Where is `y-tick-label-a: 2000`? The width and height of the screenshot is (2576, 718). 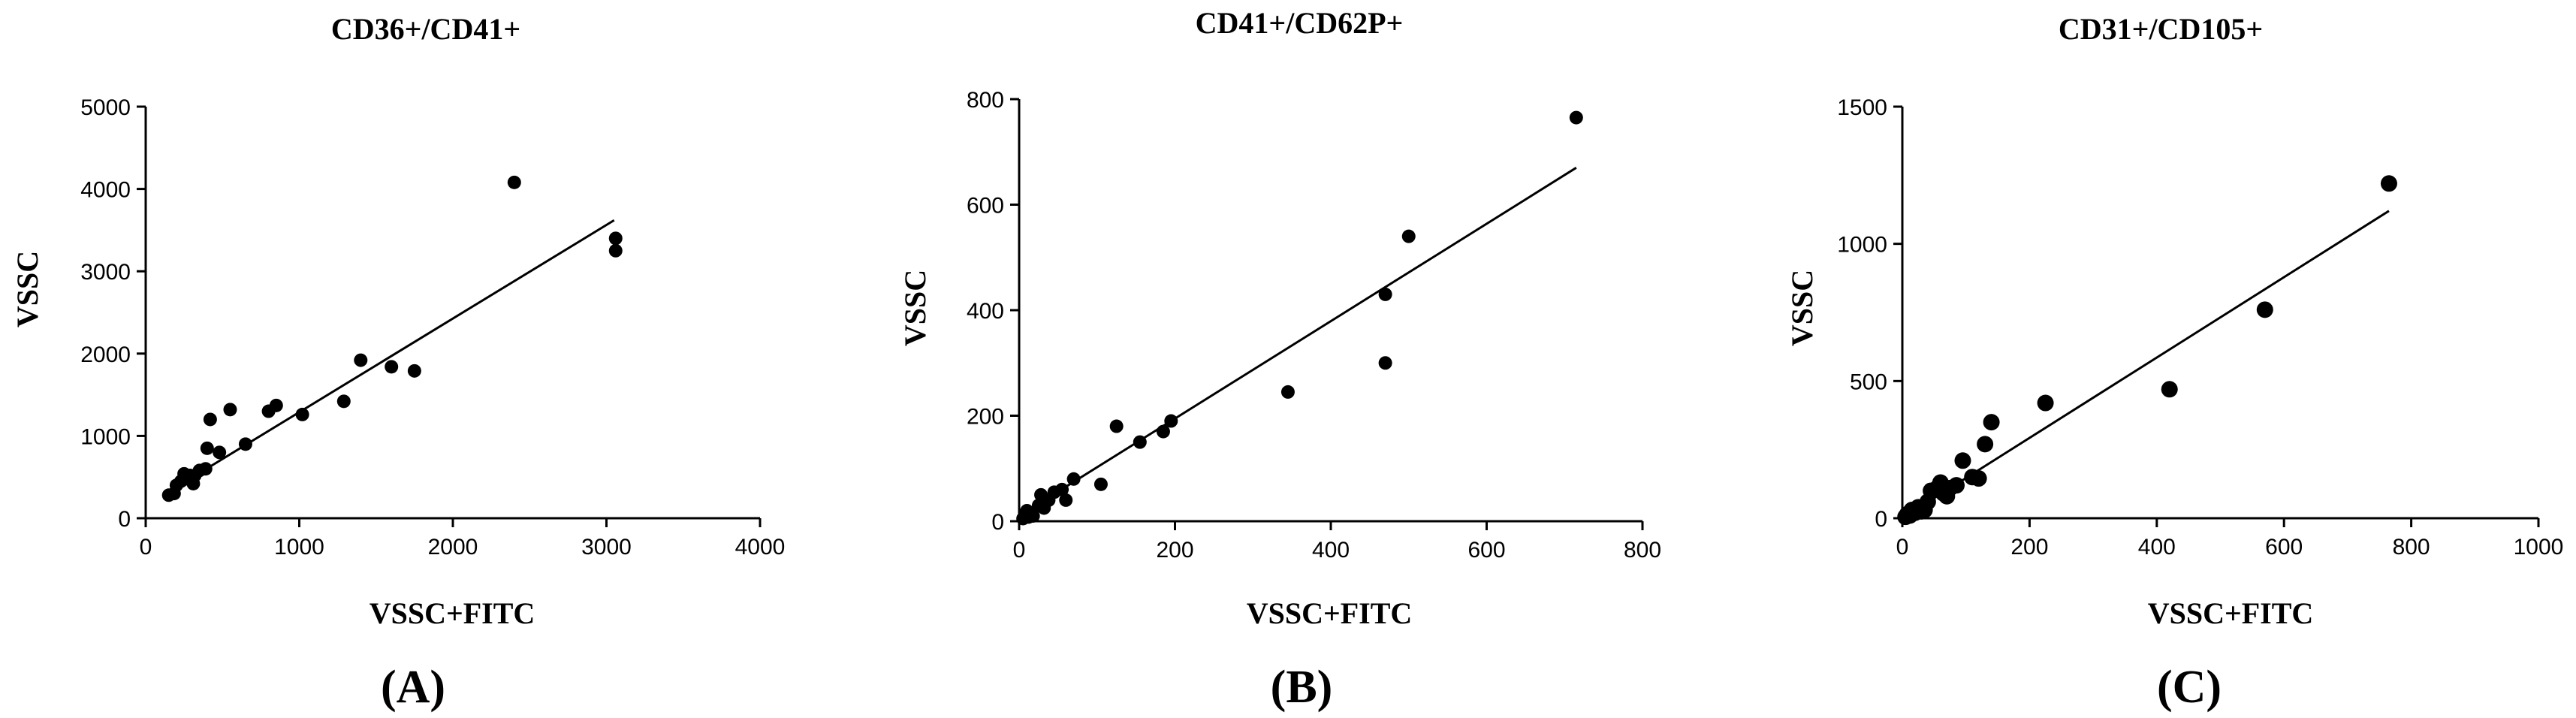 y-tick-label-a: 2000 is located at coordinates (105, 354).